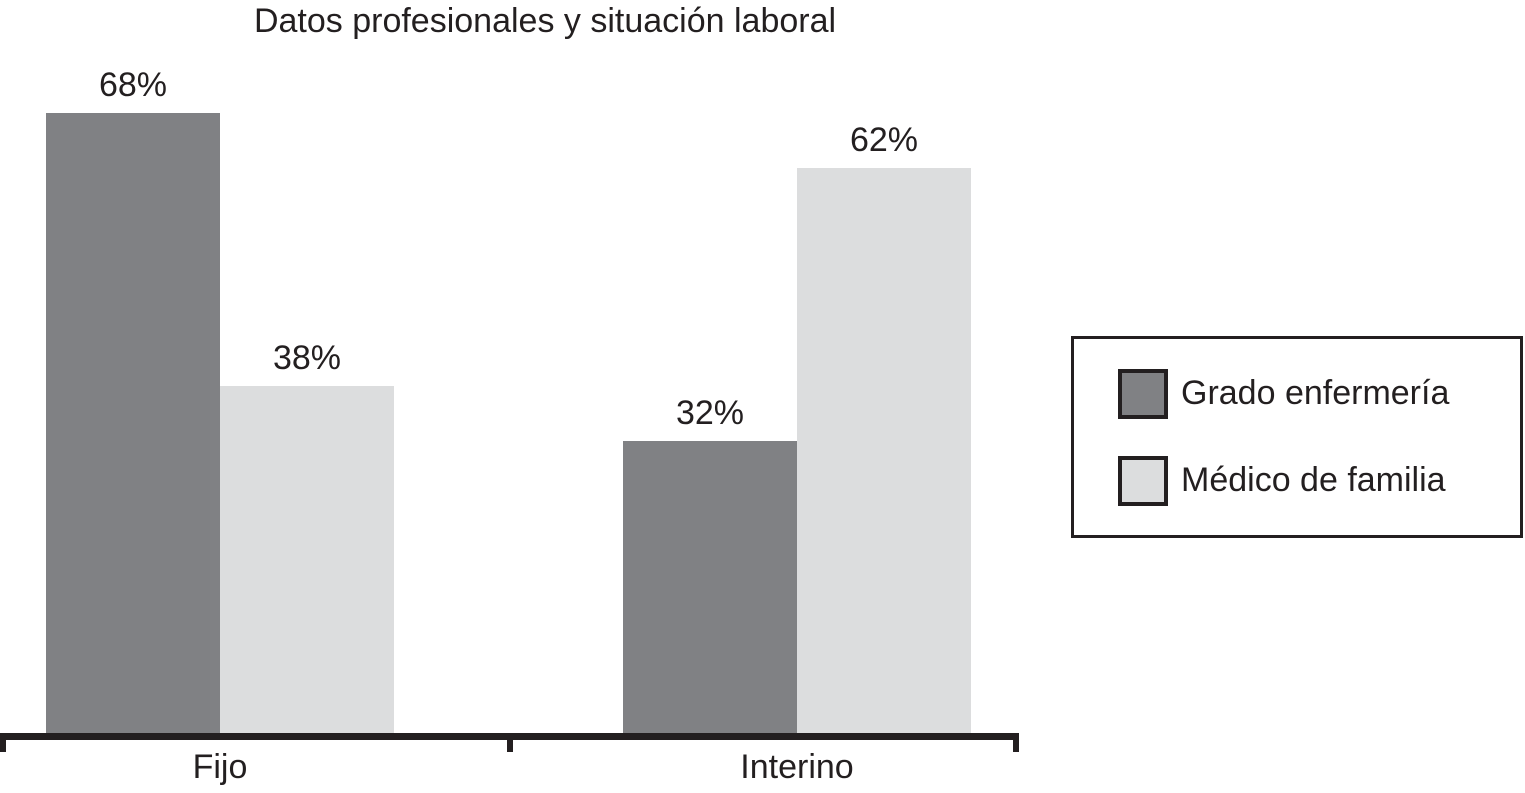 The image size is (1525, 793). I want to click on x-axis-category-label: Interino, so click(797, 767).